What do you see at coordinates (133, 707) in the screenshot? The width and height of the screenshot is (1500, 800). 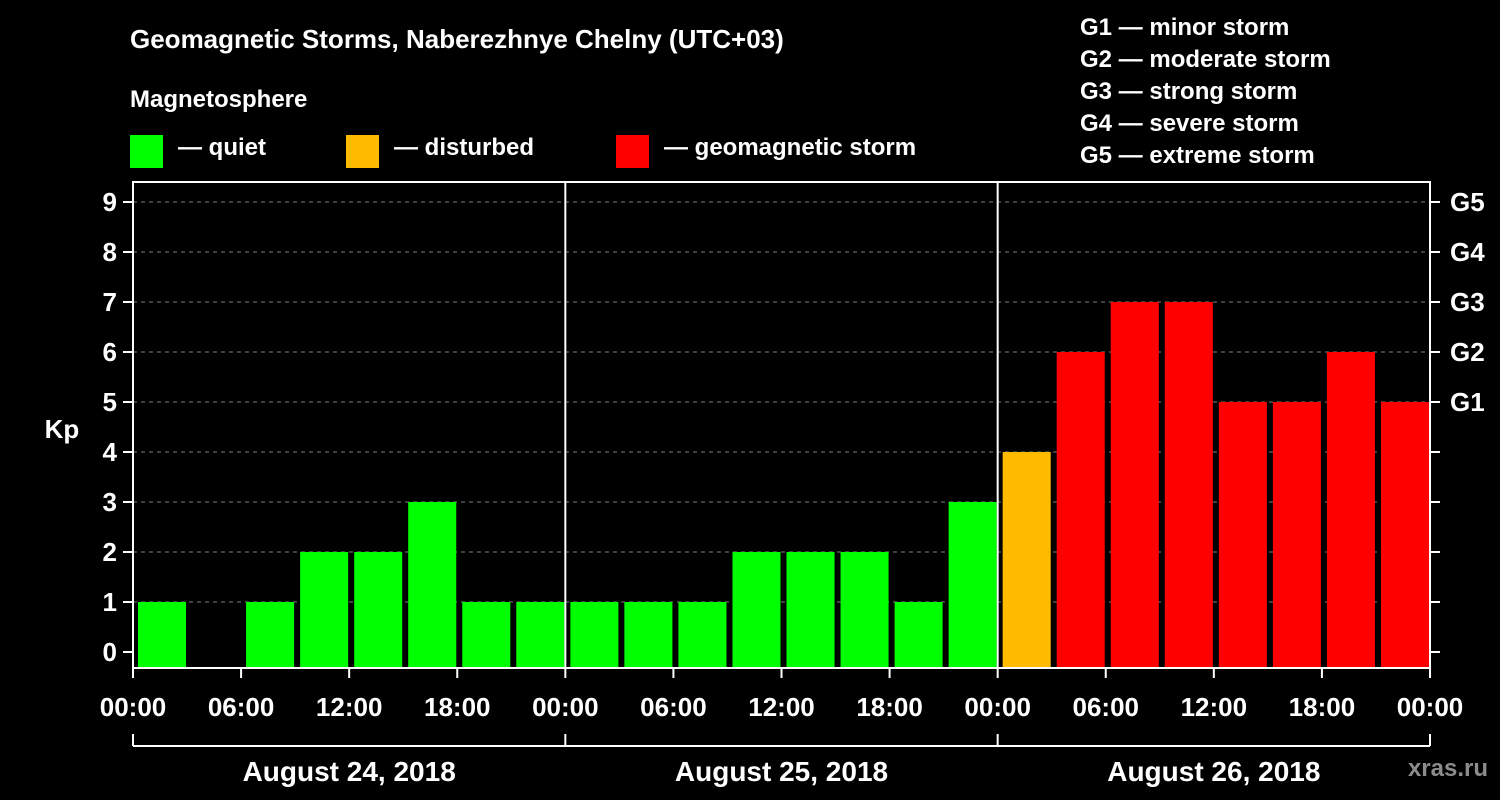 I see `x-tick-label-0: 00:00` at bounding box center [133, 707].